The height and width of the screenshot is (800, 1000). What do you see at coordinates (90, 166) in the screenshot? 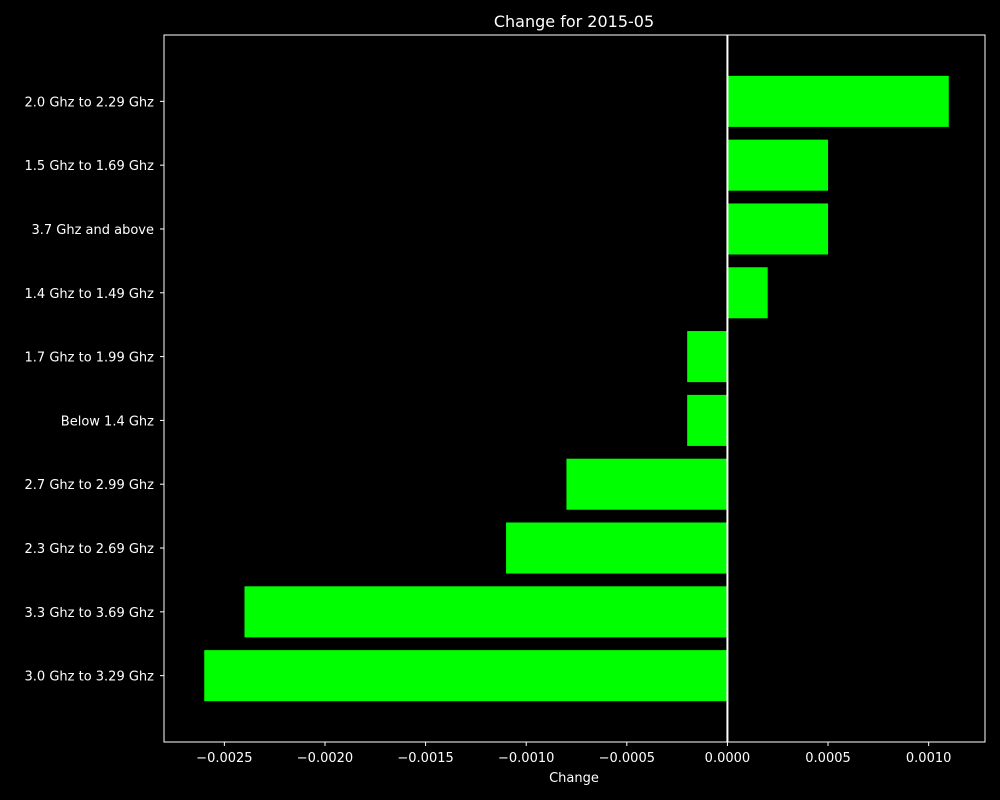
I see `y-tick-label: 1.5 Ghz to 1.69 Ghz` at bounding box center [90, 166].